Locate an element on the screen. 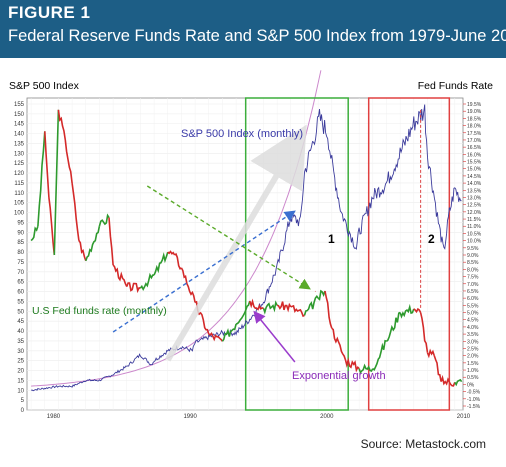 Image resolution: width=506 pixels, height=467 pixels. blue-trend-arrow is located at coordinates (204, 271).